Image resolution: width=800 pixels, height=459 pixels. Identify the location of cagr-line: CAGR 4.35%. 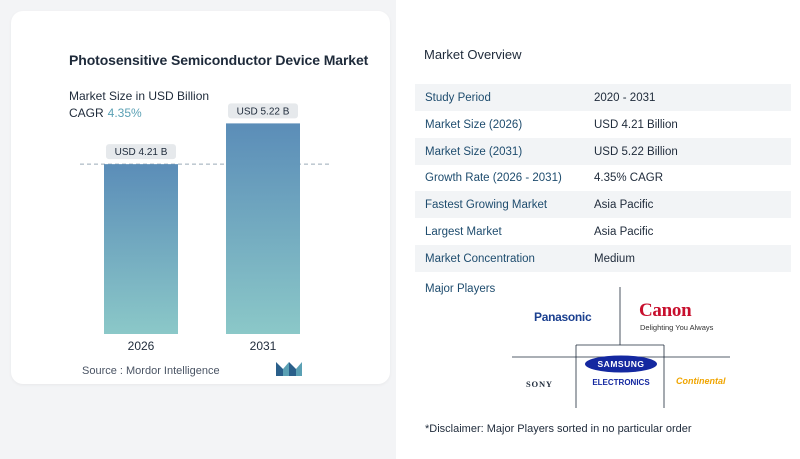
(105, 113).